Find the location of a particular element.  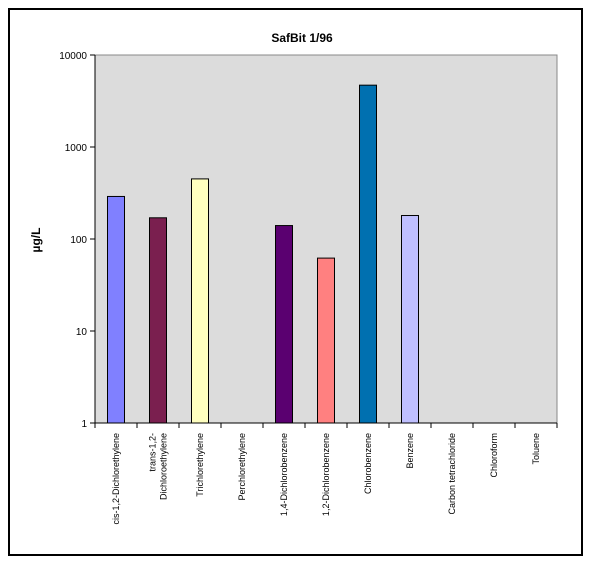

x-category-label-line: Benzene is located at coordinates (410, 451).